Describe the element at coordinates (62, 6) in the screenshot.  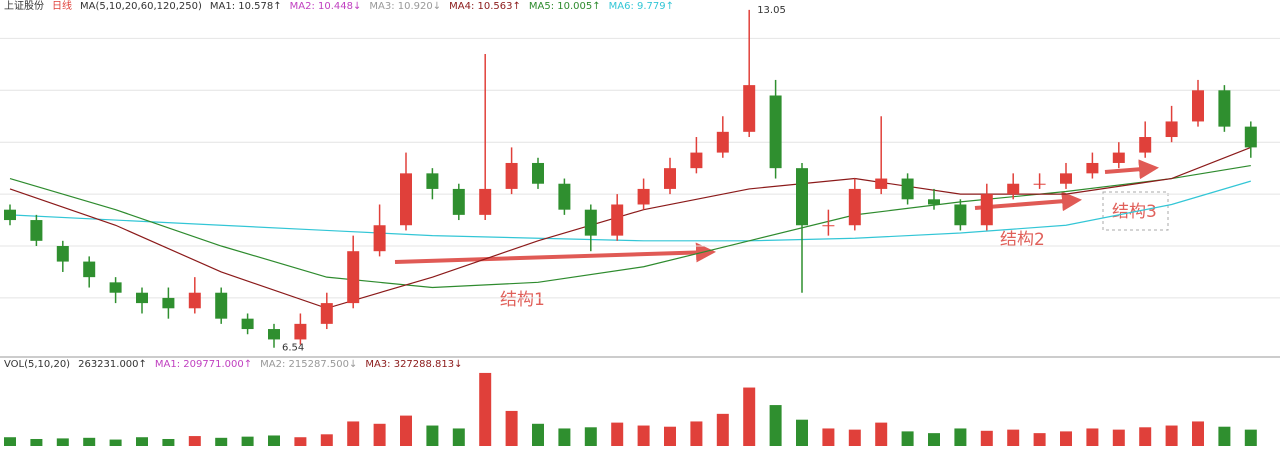
I see `period: 日线` at that location.